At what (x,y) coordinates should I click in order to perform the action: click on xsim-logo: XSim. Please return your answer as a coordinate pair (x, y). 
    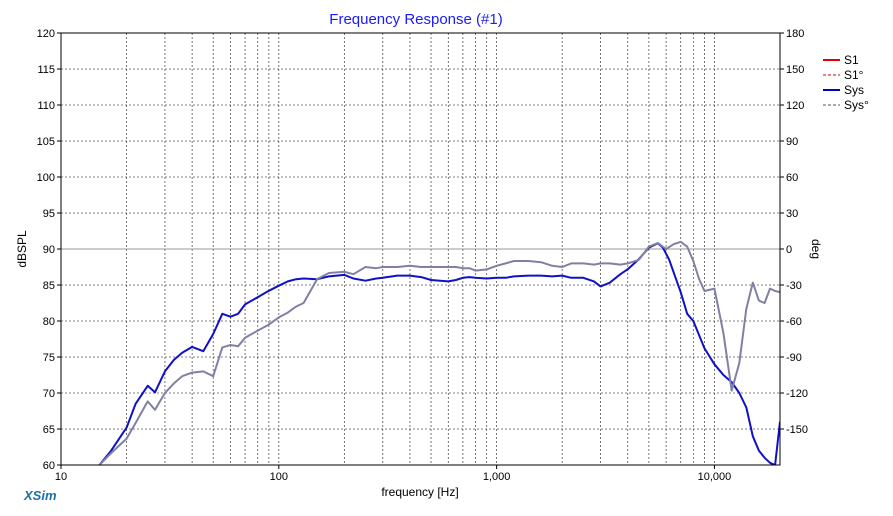
    Looking at the image, I should click on (40, 495).